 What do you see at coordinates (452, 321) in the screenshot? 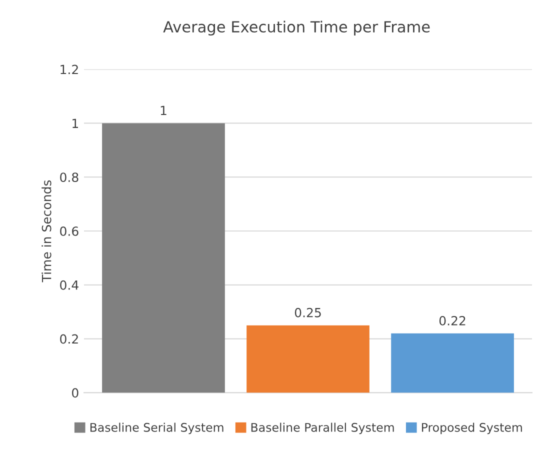
I see `data-label: 0.22` at bounding box center [452, 321].